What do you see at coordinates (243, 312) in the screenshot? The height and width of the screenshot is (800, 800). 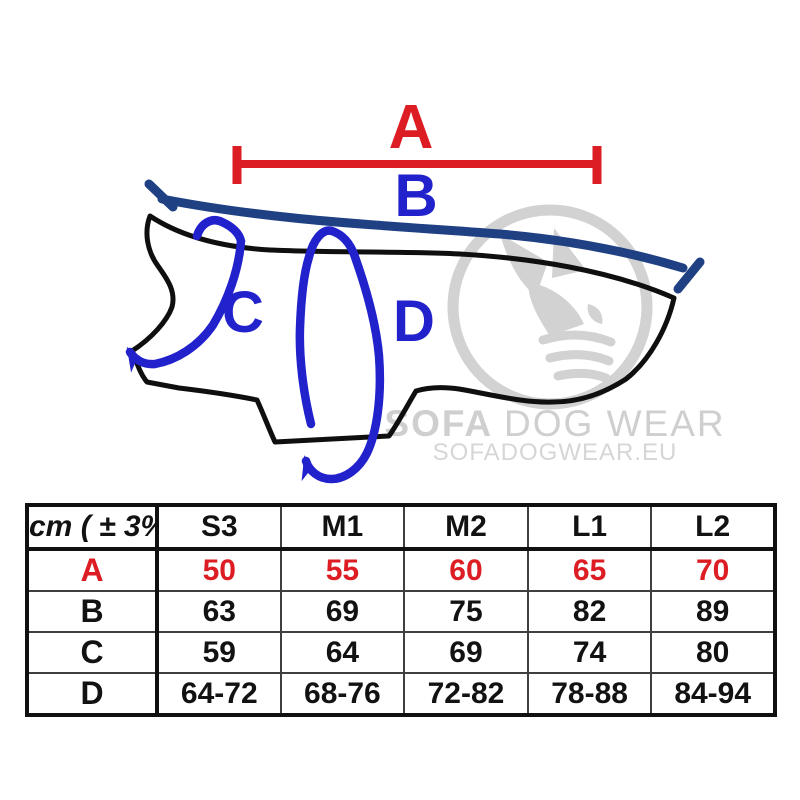 I see `label-c: C` at bounding box center [243, 312].